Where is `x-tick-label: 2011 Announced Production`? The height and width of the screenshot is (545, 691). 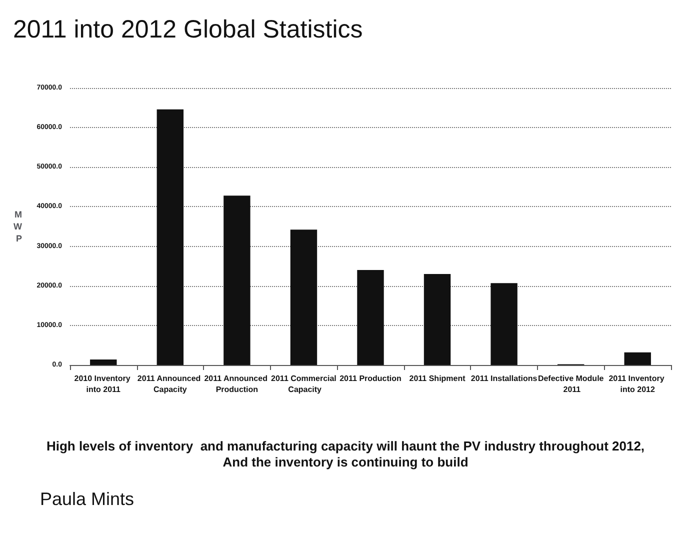 x-tick-label: 2011 Announced Production is located at coordinates (237, 384).